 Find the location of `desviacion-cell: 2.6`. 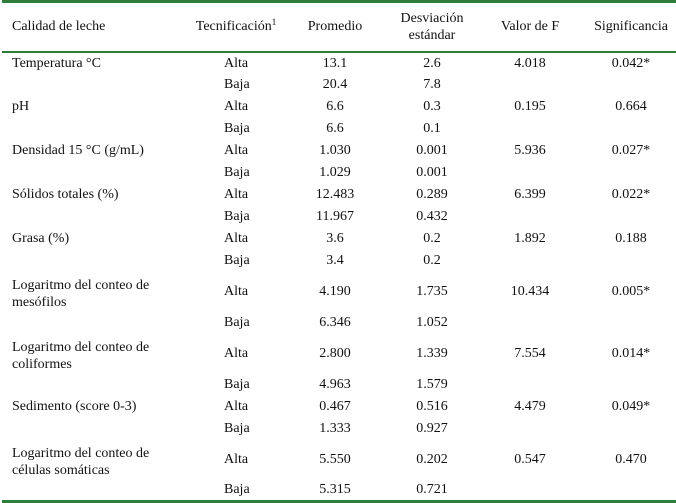

desviacion-cell: 2.6 is located at coordinates (432, 63).